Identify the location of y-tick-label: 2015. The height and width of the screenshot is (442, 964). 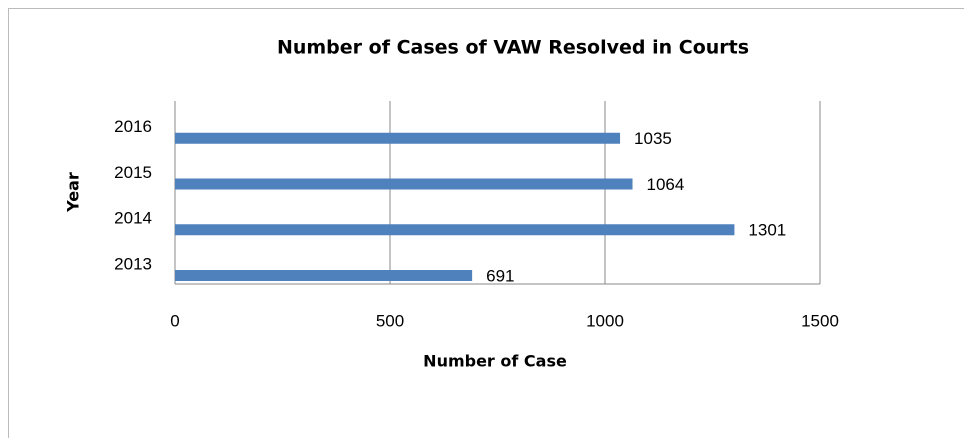
(133, 172).